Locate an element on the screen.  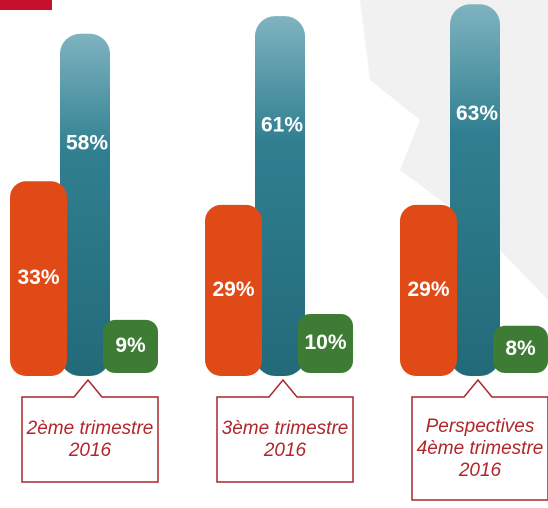
category-box: 2ème trimestre 2016 is located at coordinates (90, 439).